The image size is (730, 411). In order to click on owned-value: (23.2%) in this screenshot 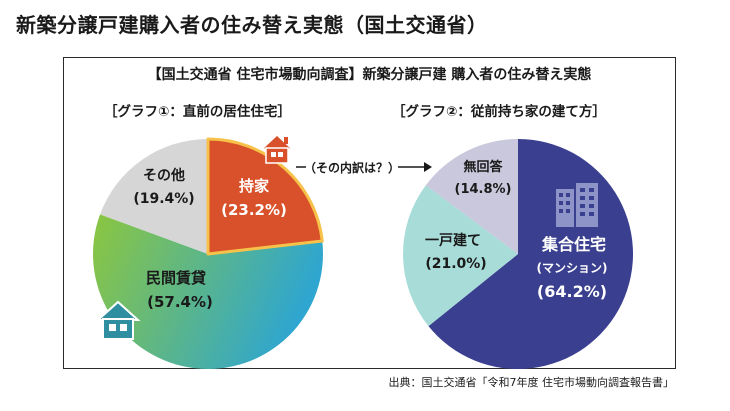, I will do `click(254, 210)`.